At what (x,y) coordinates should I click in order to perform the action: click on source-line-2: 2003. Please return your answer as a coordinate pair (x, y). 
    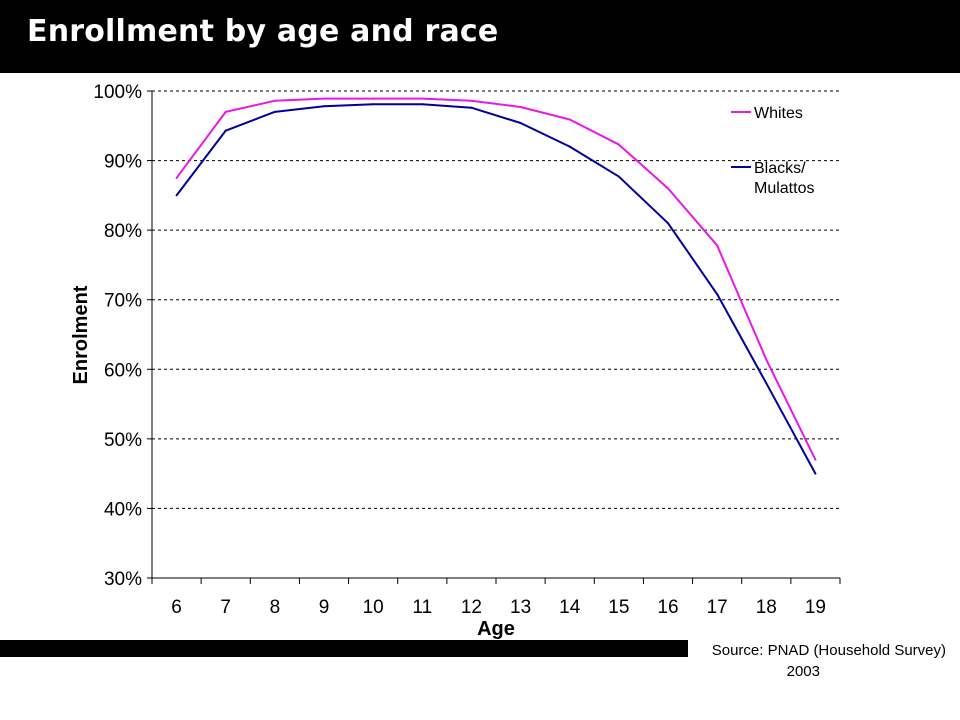
    Looking at the image, I should click on (803, 671).